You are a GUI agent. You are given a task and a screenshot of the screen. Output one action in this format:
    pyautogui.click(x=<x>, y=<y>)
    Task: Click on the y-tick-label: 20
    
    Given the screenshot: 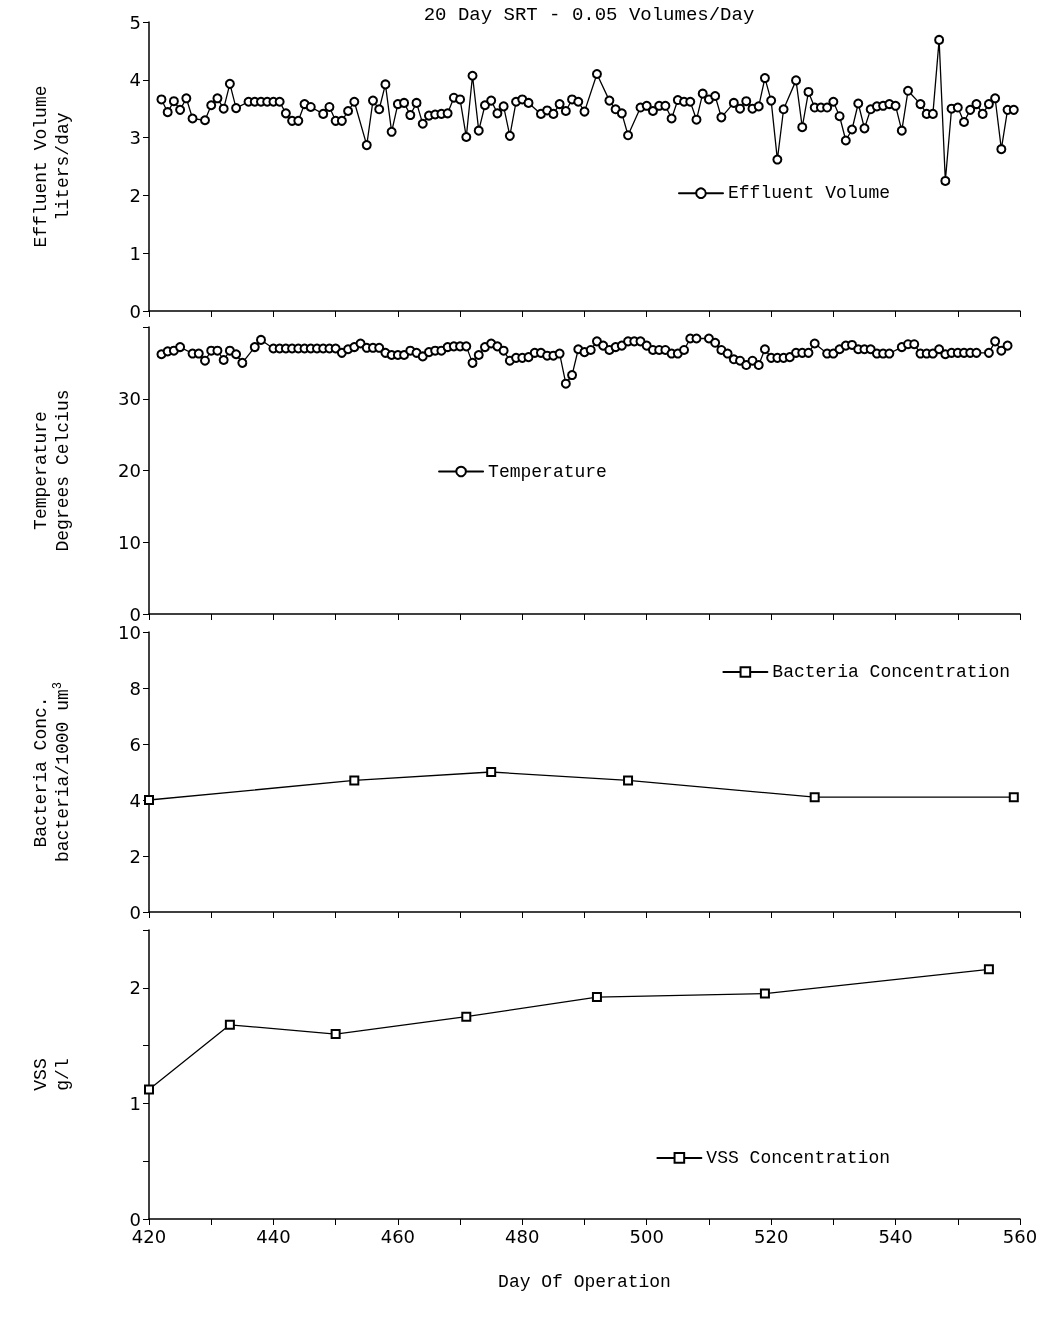 What is the action you would take?
    pyautogui.click(x=129, y=470)
    